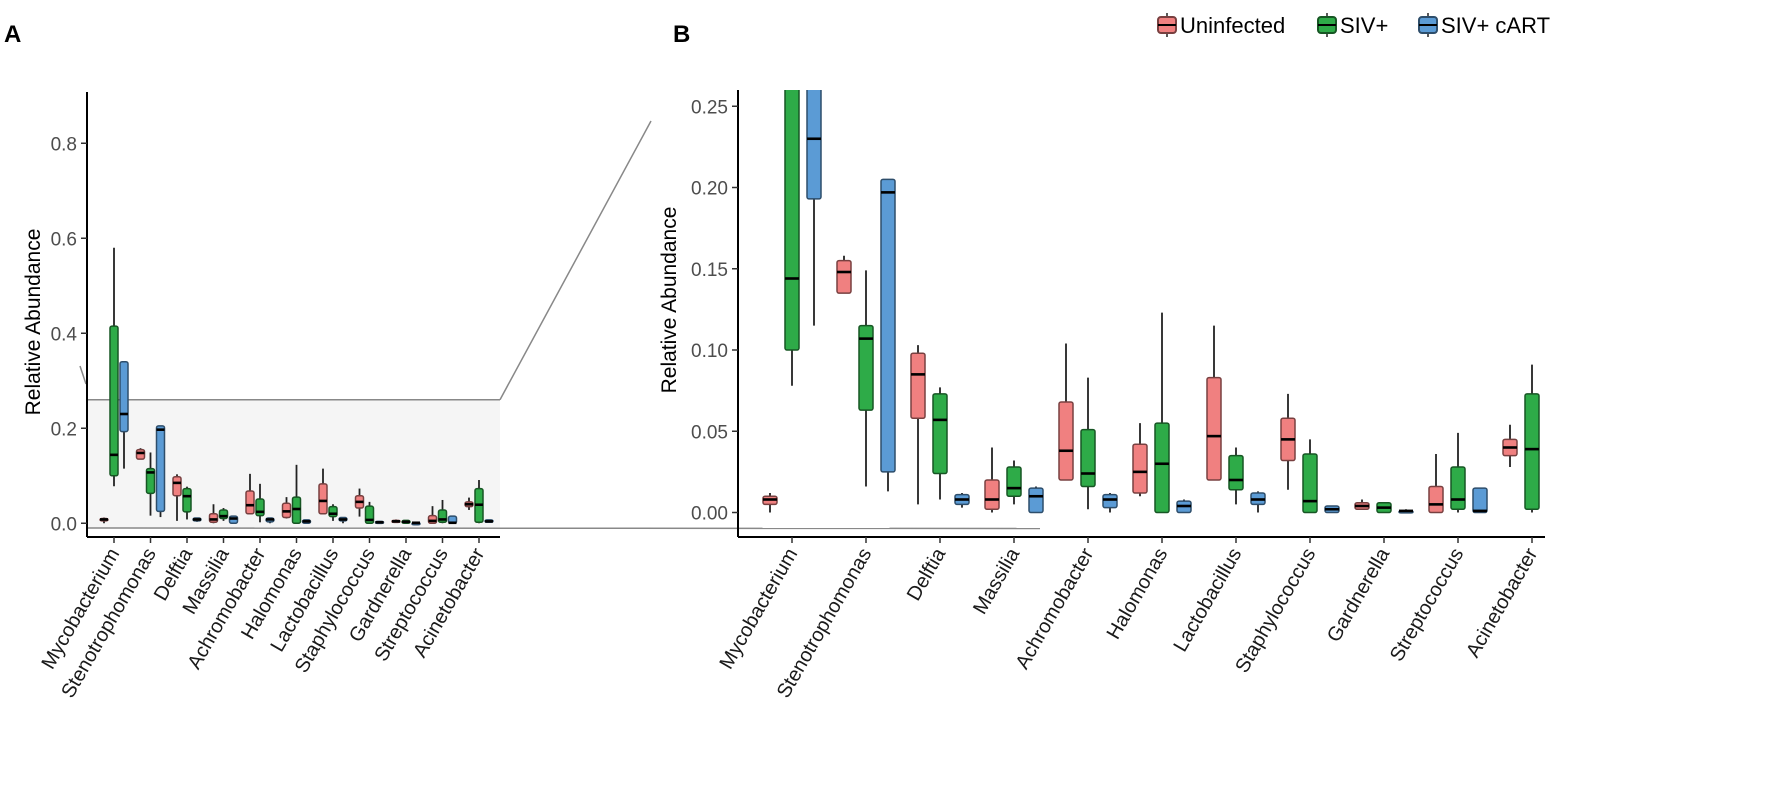  Describe the element at coordinates (709, 270) in the screenshot. I see `y-tick-label: 0.15` at that location.